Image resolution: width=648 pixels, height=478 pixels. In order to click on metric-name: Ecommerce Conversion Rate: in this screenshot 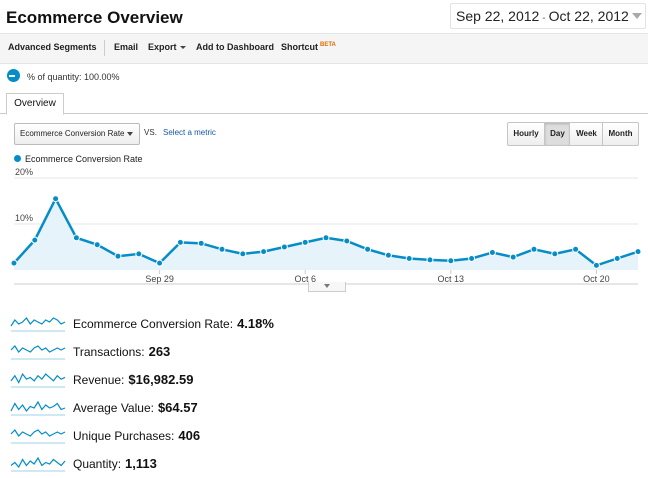, I will do `click(153, 324)`.